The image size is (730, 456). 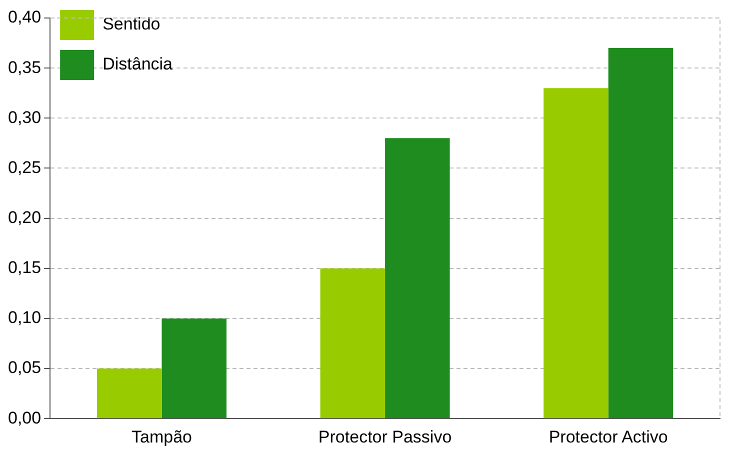 I want to click on y-tick-label: 0,30, so click(x=25, y=117).